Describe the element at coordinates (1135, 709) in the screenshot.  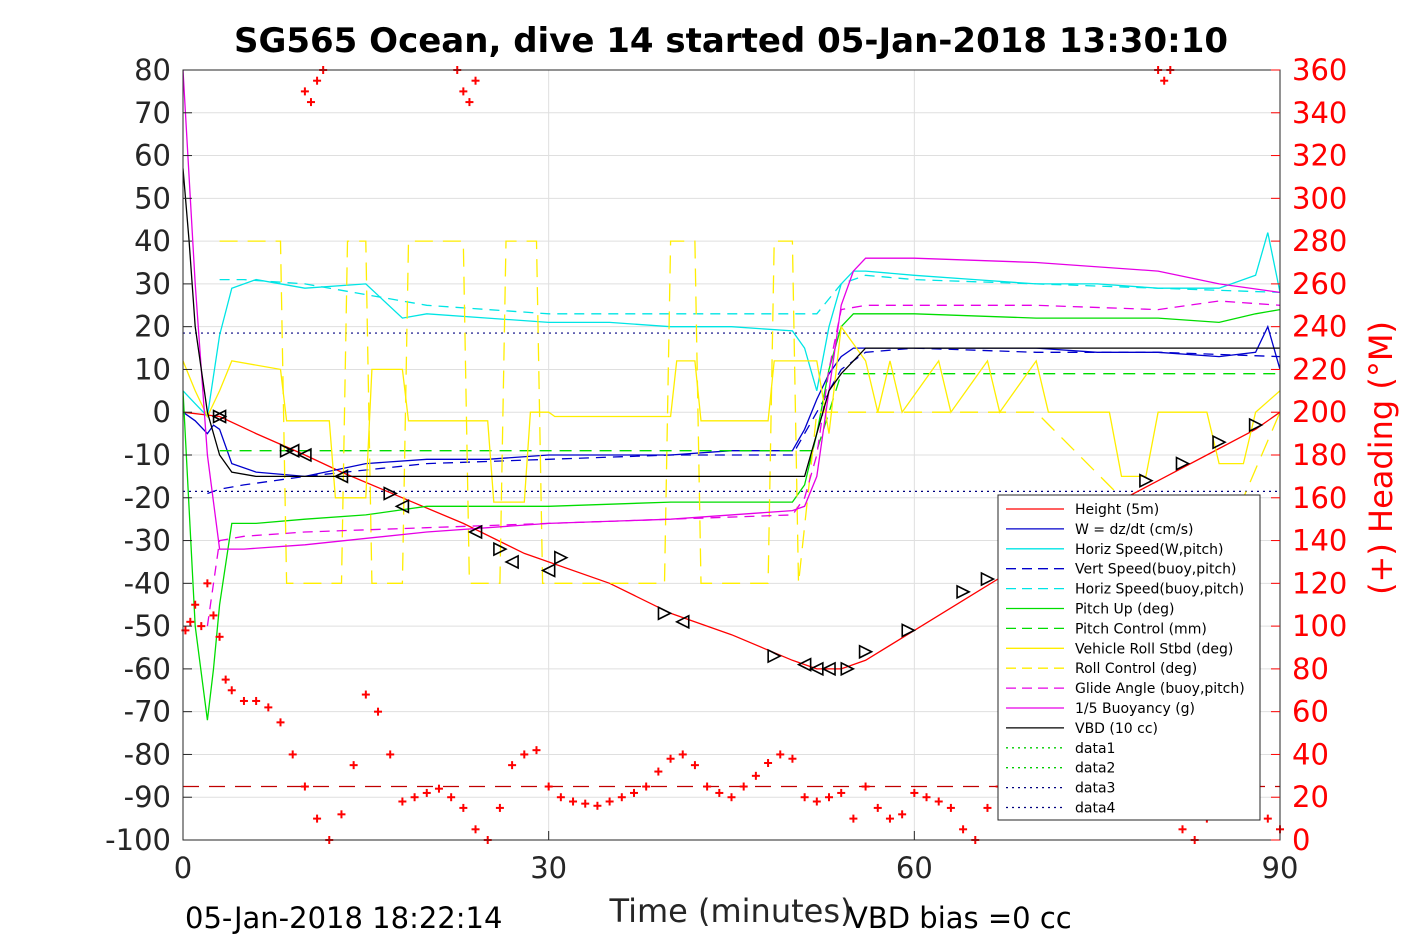
I see `legend-label: 1/5 Buoyancy (g)` at that location.